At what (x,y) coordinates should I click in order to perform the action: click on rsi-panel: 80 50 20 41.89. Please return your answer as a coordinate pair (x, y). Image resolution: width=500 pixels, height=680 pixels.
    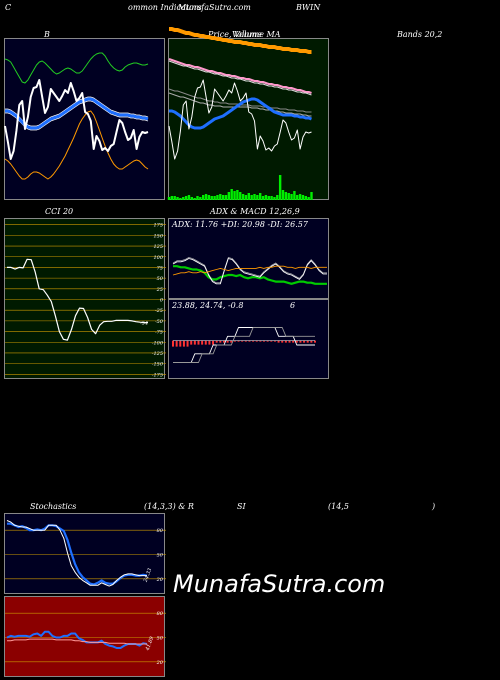
    Looking at the image, I should click on (85, 636).